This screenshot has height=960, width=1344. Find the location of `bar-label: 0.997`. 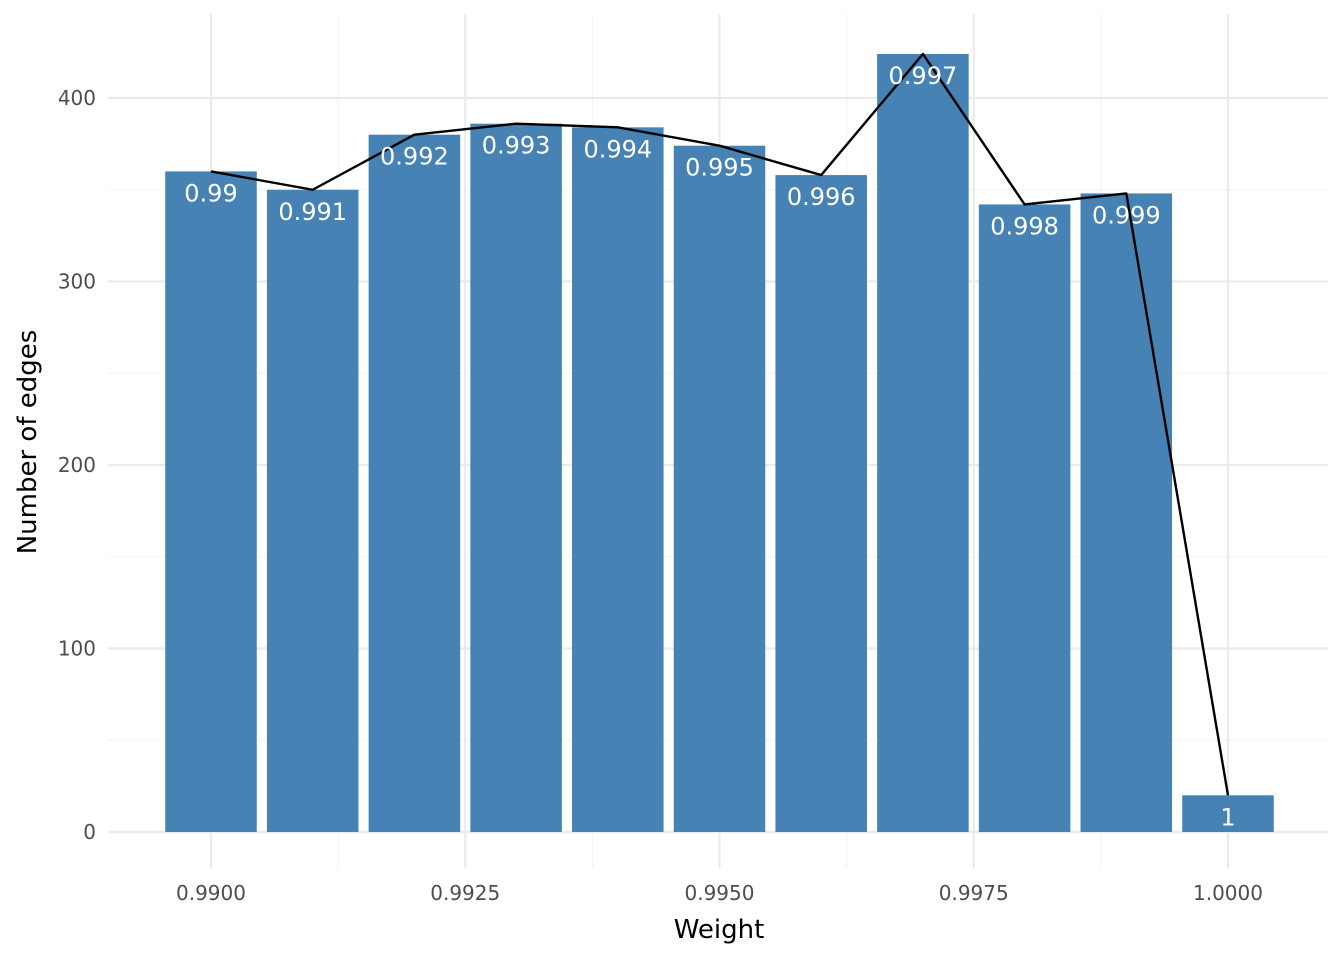

bar-label: 0.997 is located at coordinates (923, 76).